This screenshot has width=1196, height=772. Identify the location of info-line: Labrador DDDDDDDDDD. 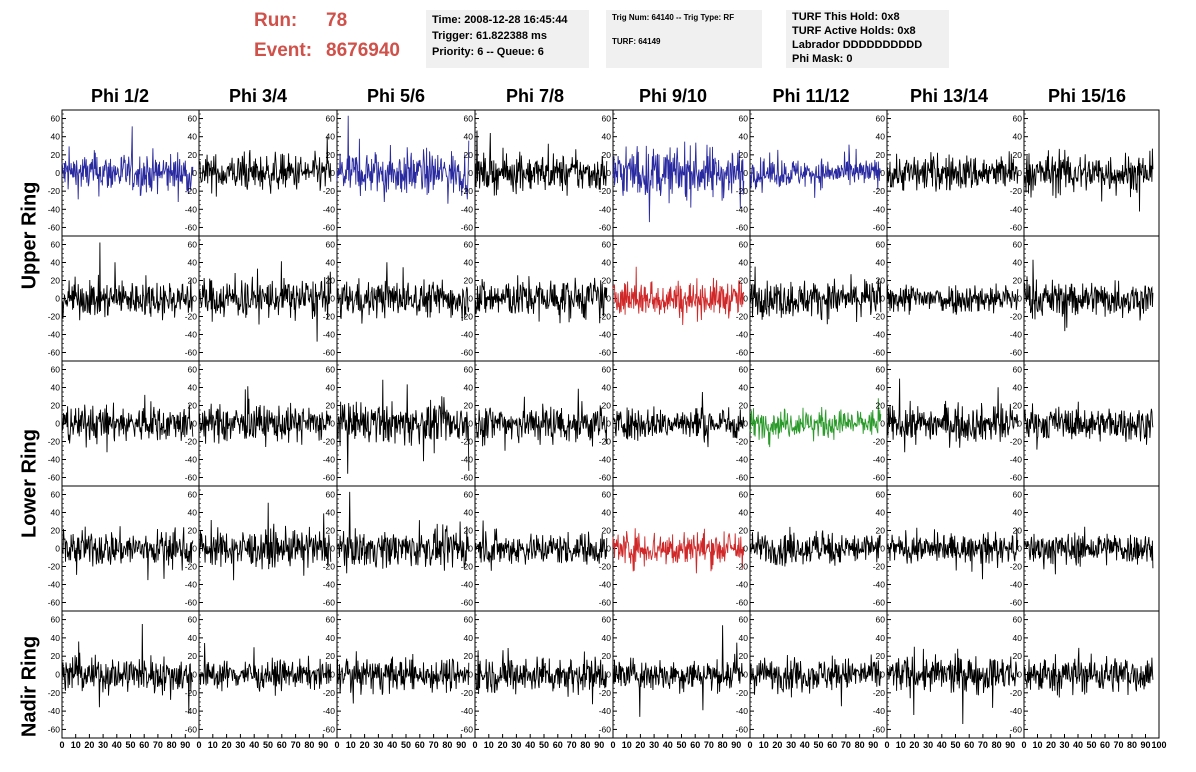
(857, 45).